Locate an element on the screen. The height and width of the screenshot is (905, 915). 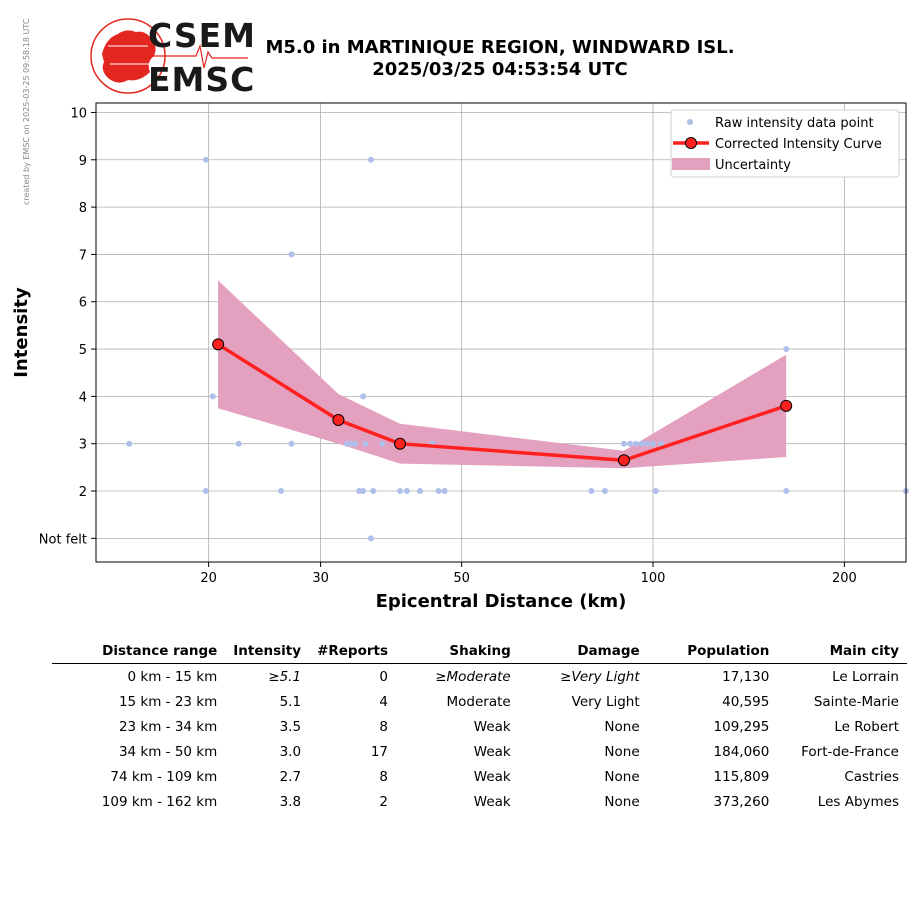
cell-damage: ≥Very Light is located at coordinates (600, 676).